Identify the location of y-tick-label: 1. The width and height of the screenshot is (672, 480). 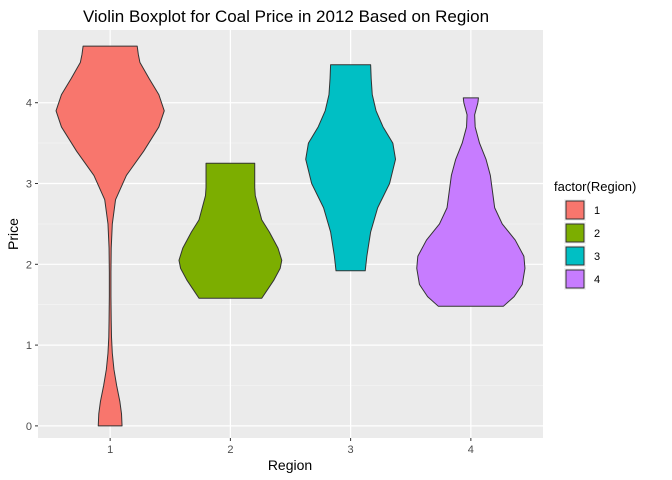
(29, 346).